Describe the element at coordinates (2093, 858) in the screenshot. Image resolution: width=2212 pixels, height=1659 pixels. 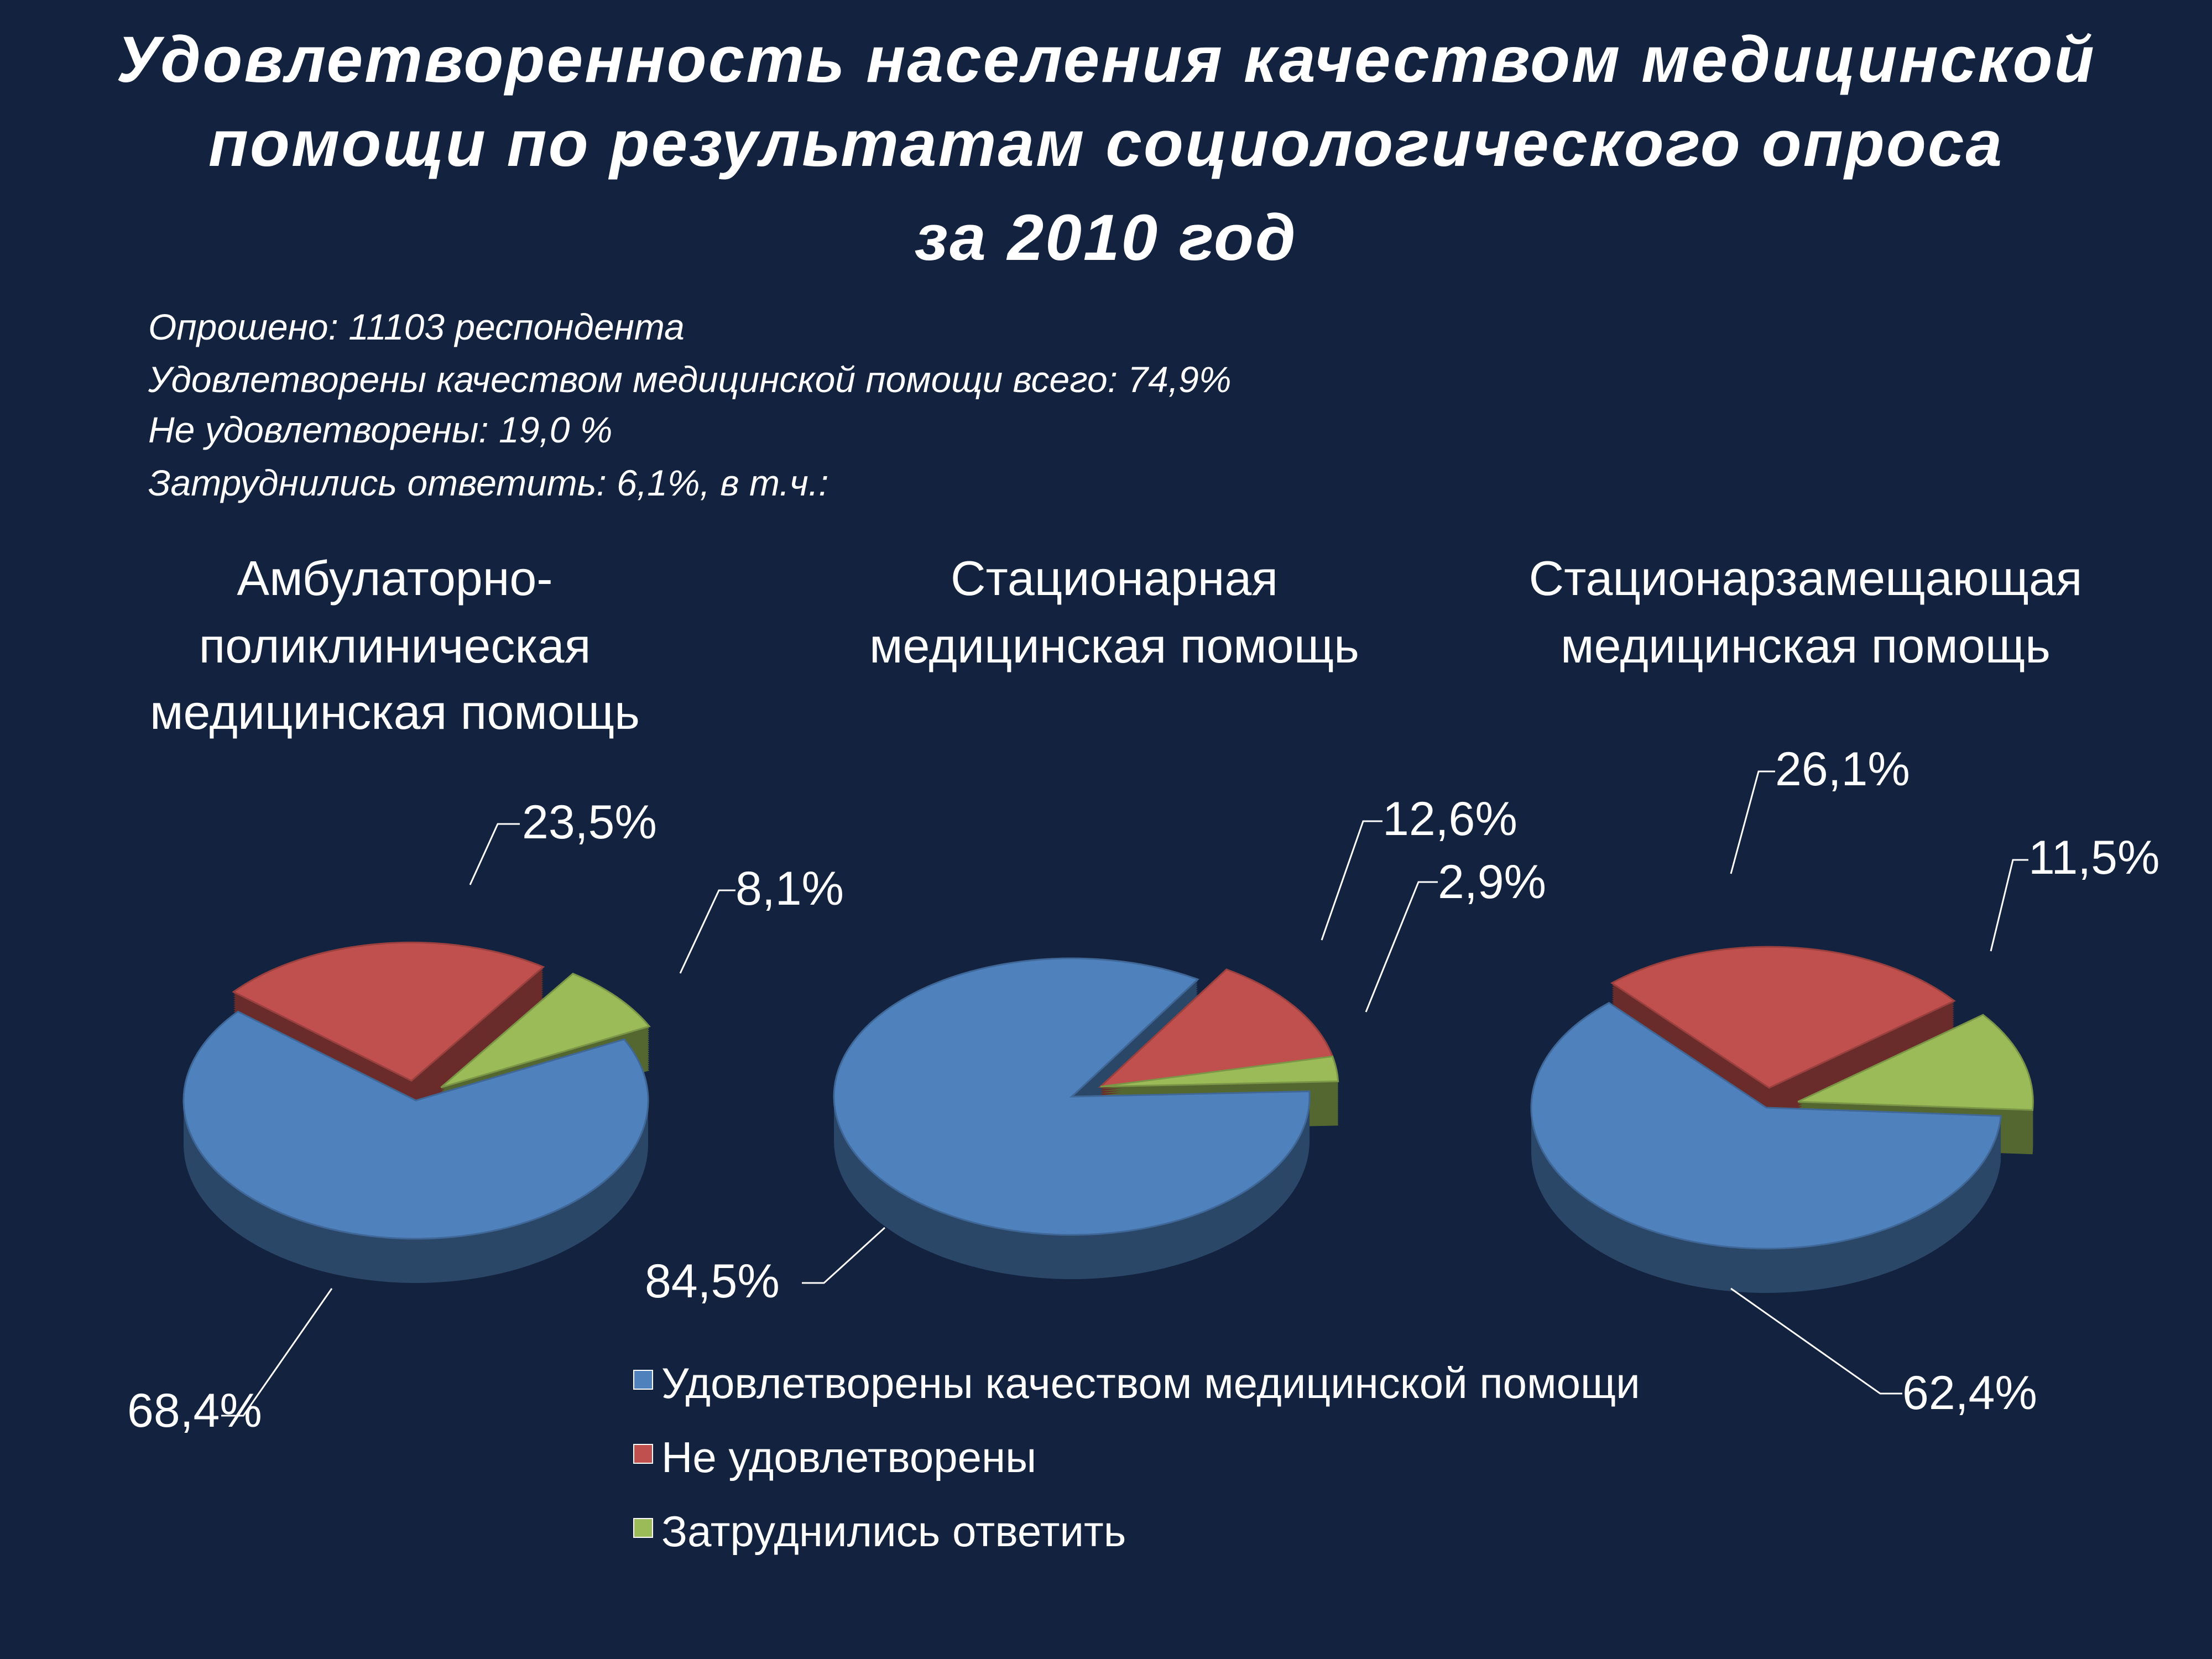
I see `data-label: 11,5%` at that location.